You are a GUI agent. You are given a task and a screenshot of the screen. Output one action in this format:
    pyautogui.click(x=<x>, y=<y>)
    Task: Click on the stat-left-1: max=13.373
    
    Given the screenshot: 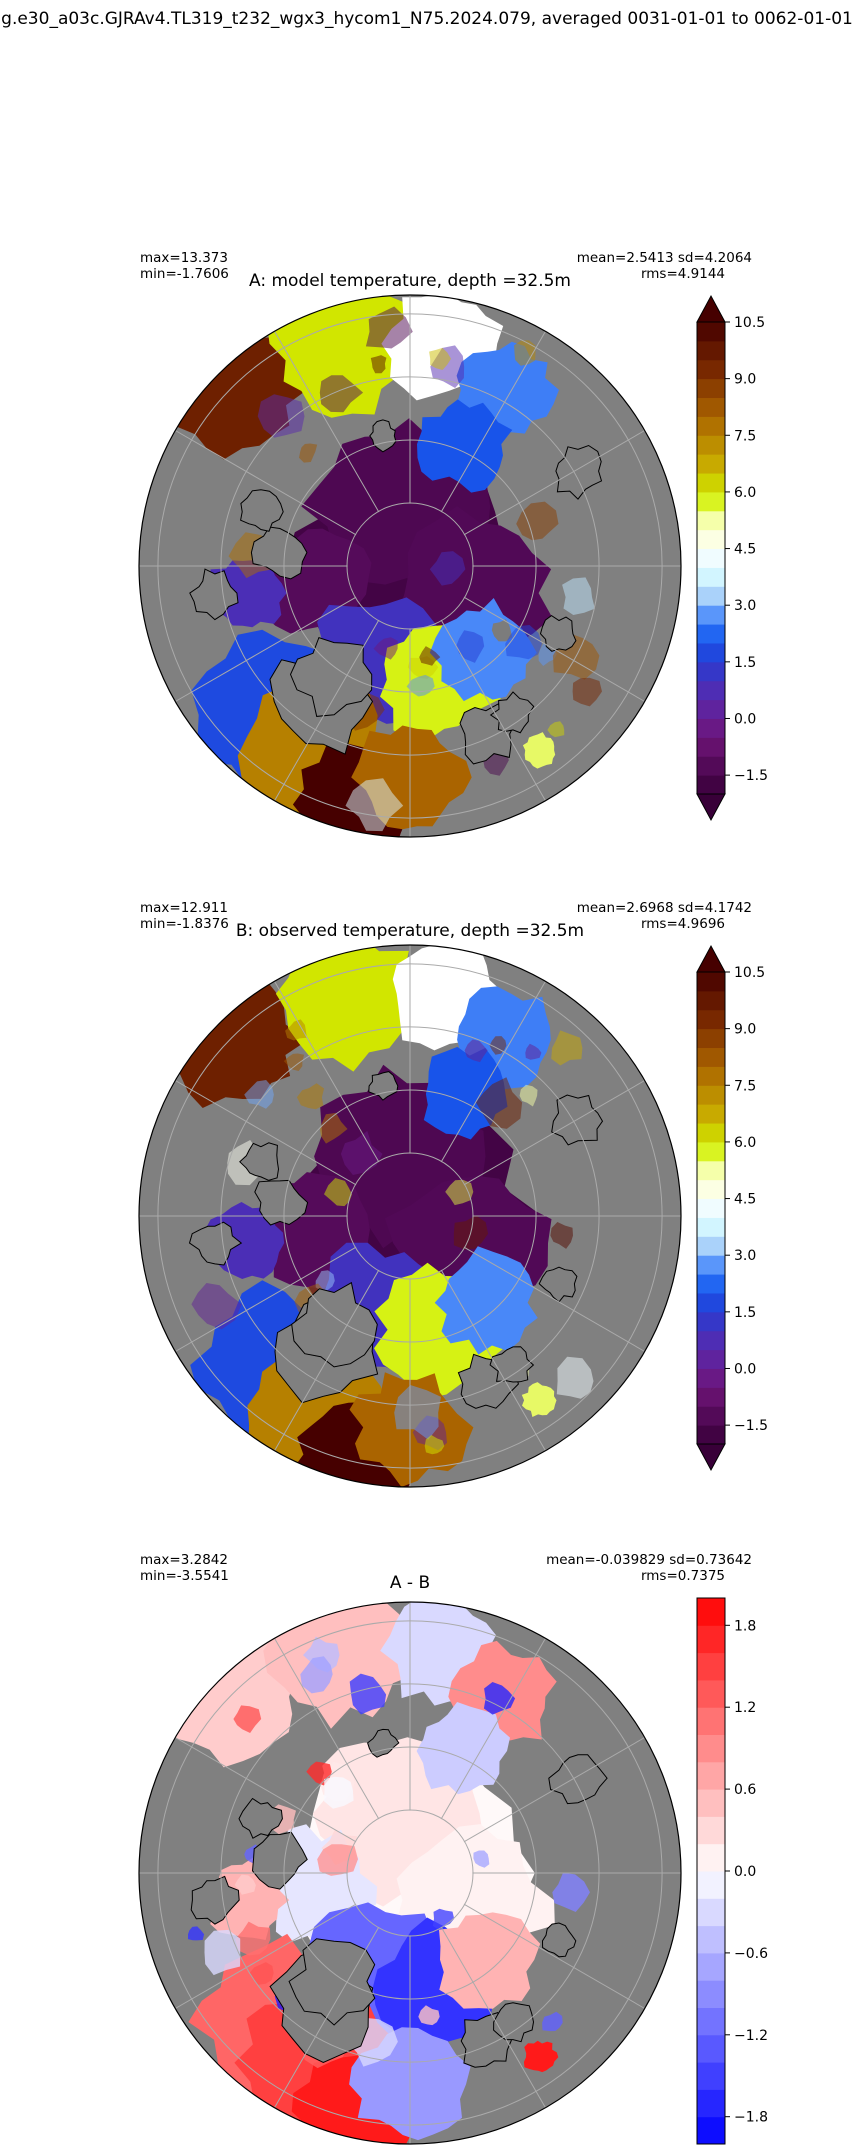 What is the action you would take?
    pyautogui.click(x=184, y=258)
    